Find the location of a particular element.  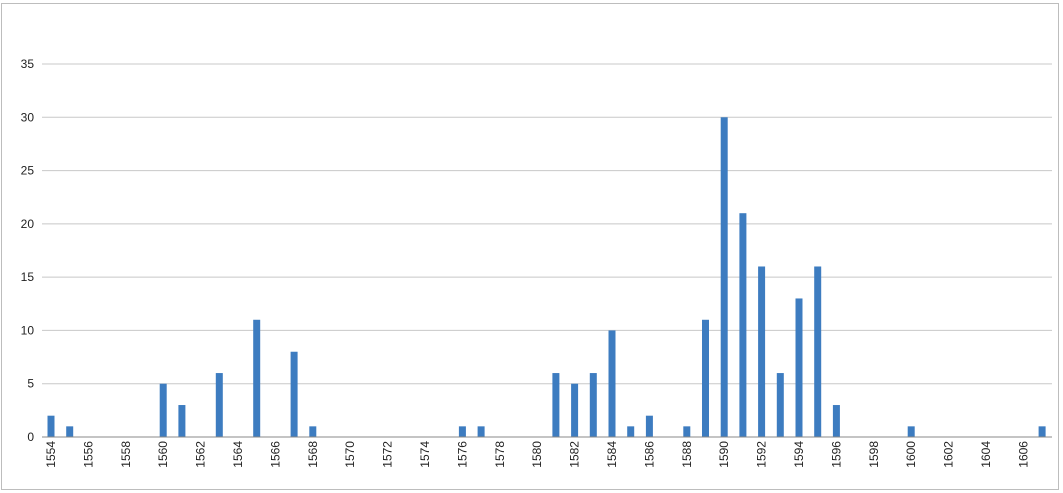

y-tick-label-5: 5 is located at coordinates (30, 384).